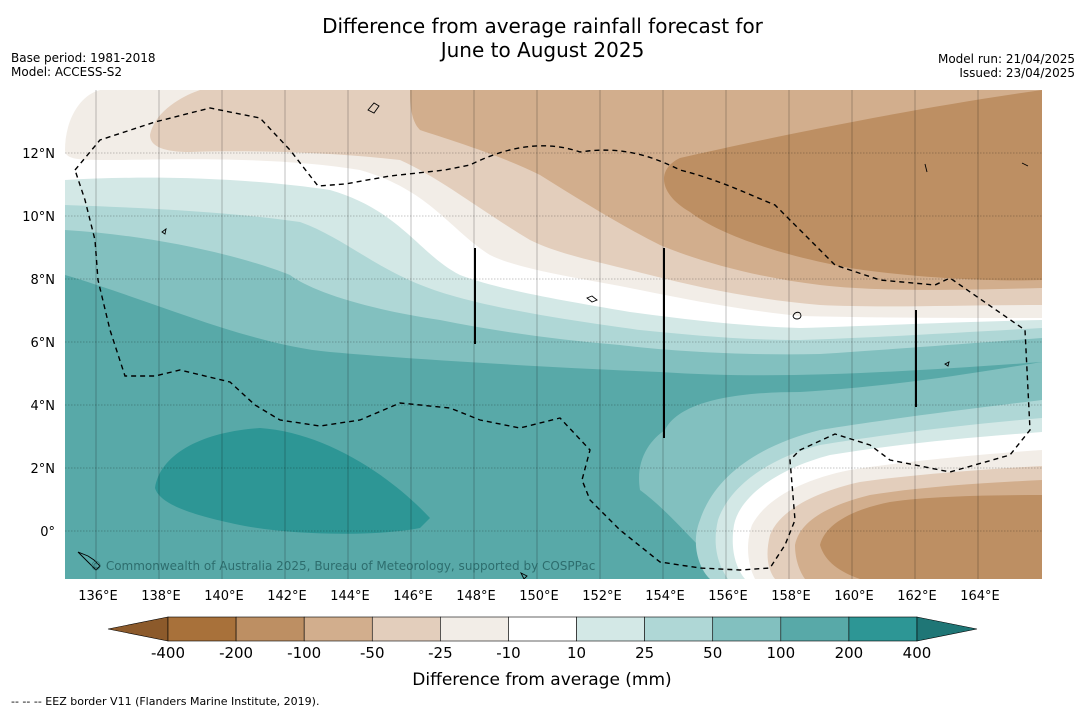 This screenshot has height=713, width=1085. I want to click on meta-right: Model run: 21/04/2025 Issued: 23/04/2025, so click(1006, 66).